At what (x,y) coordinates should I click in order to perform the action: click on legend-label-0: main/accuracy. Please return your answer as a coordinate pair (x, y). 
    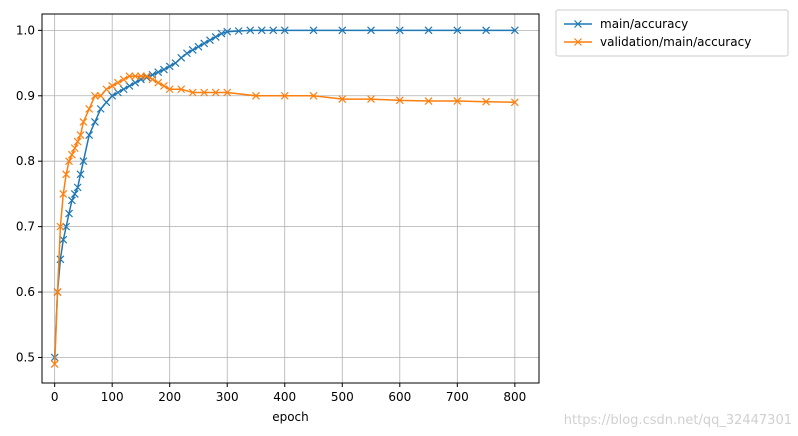
    Looking at the image, I should click on (644, 24).